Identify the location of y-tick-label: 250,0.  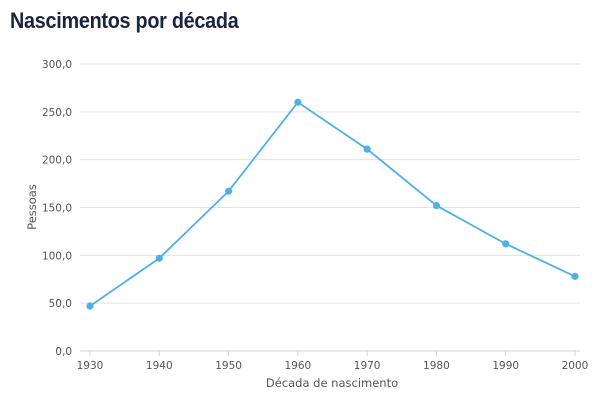
(57, 113).